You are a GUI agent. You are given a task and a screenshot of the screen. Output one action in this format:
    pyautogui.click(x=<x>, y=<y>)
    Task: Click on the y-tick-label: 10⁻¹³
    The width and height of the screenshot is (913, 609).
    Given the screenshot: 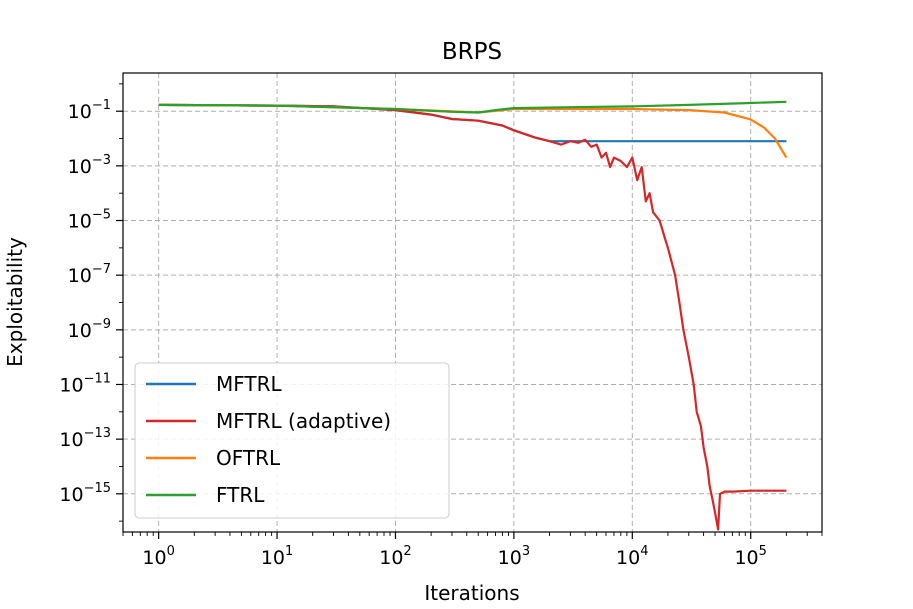 What is the action you would take?
    pyautogui.click(x=85, y=438)
    